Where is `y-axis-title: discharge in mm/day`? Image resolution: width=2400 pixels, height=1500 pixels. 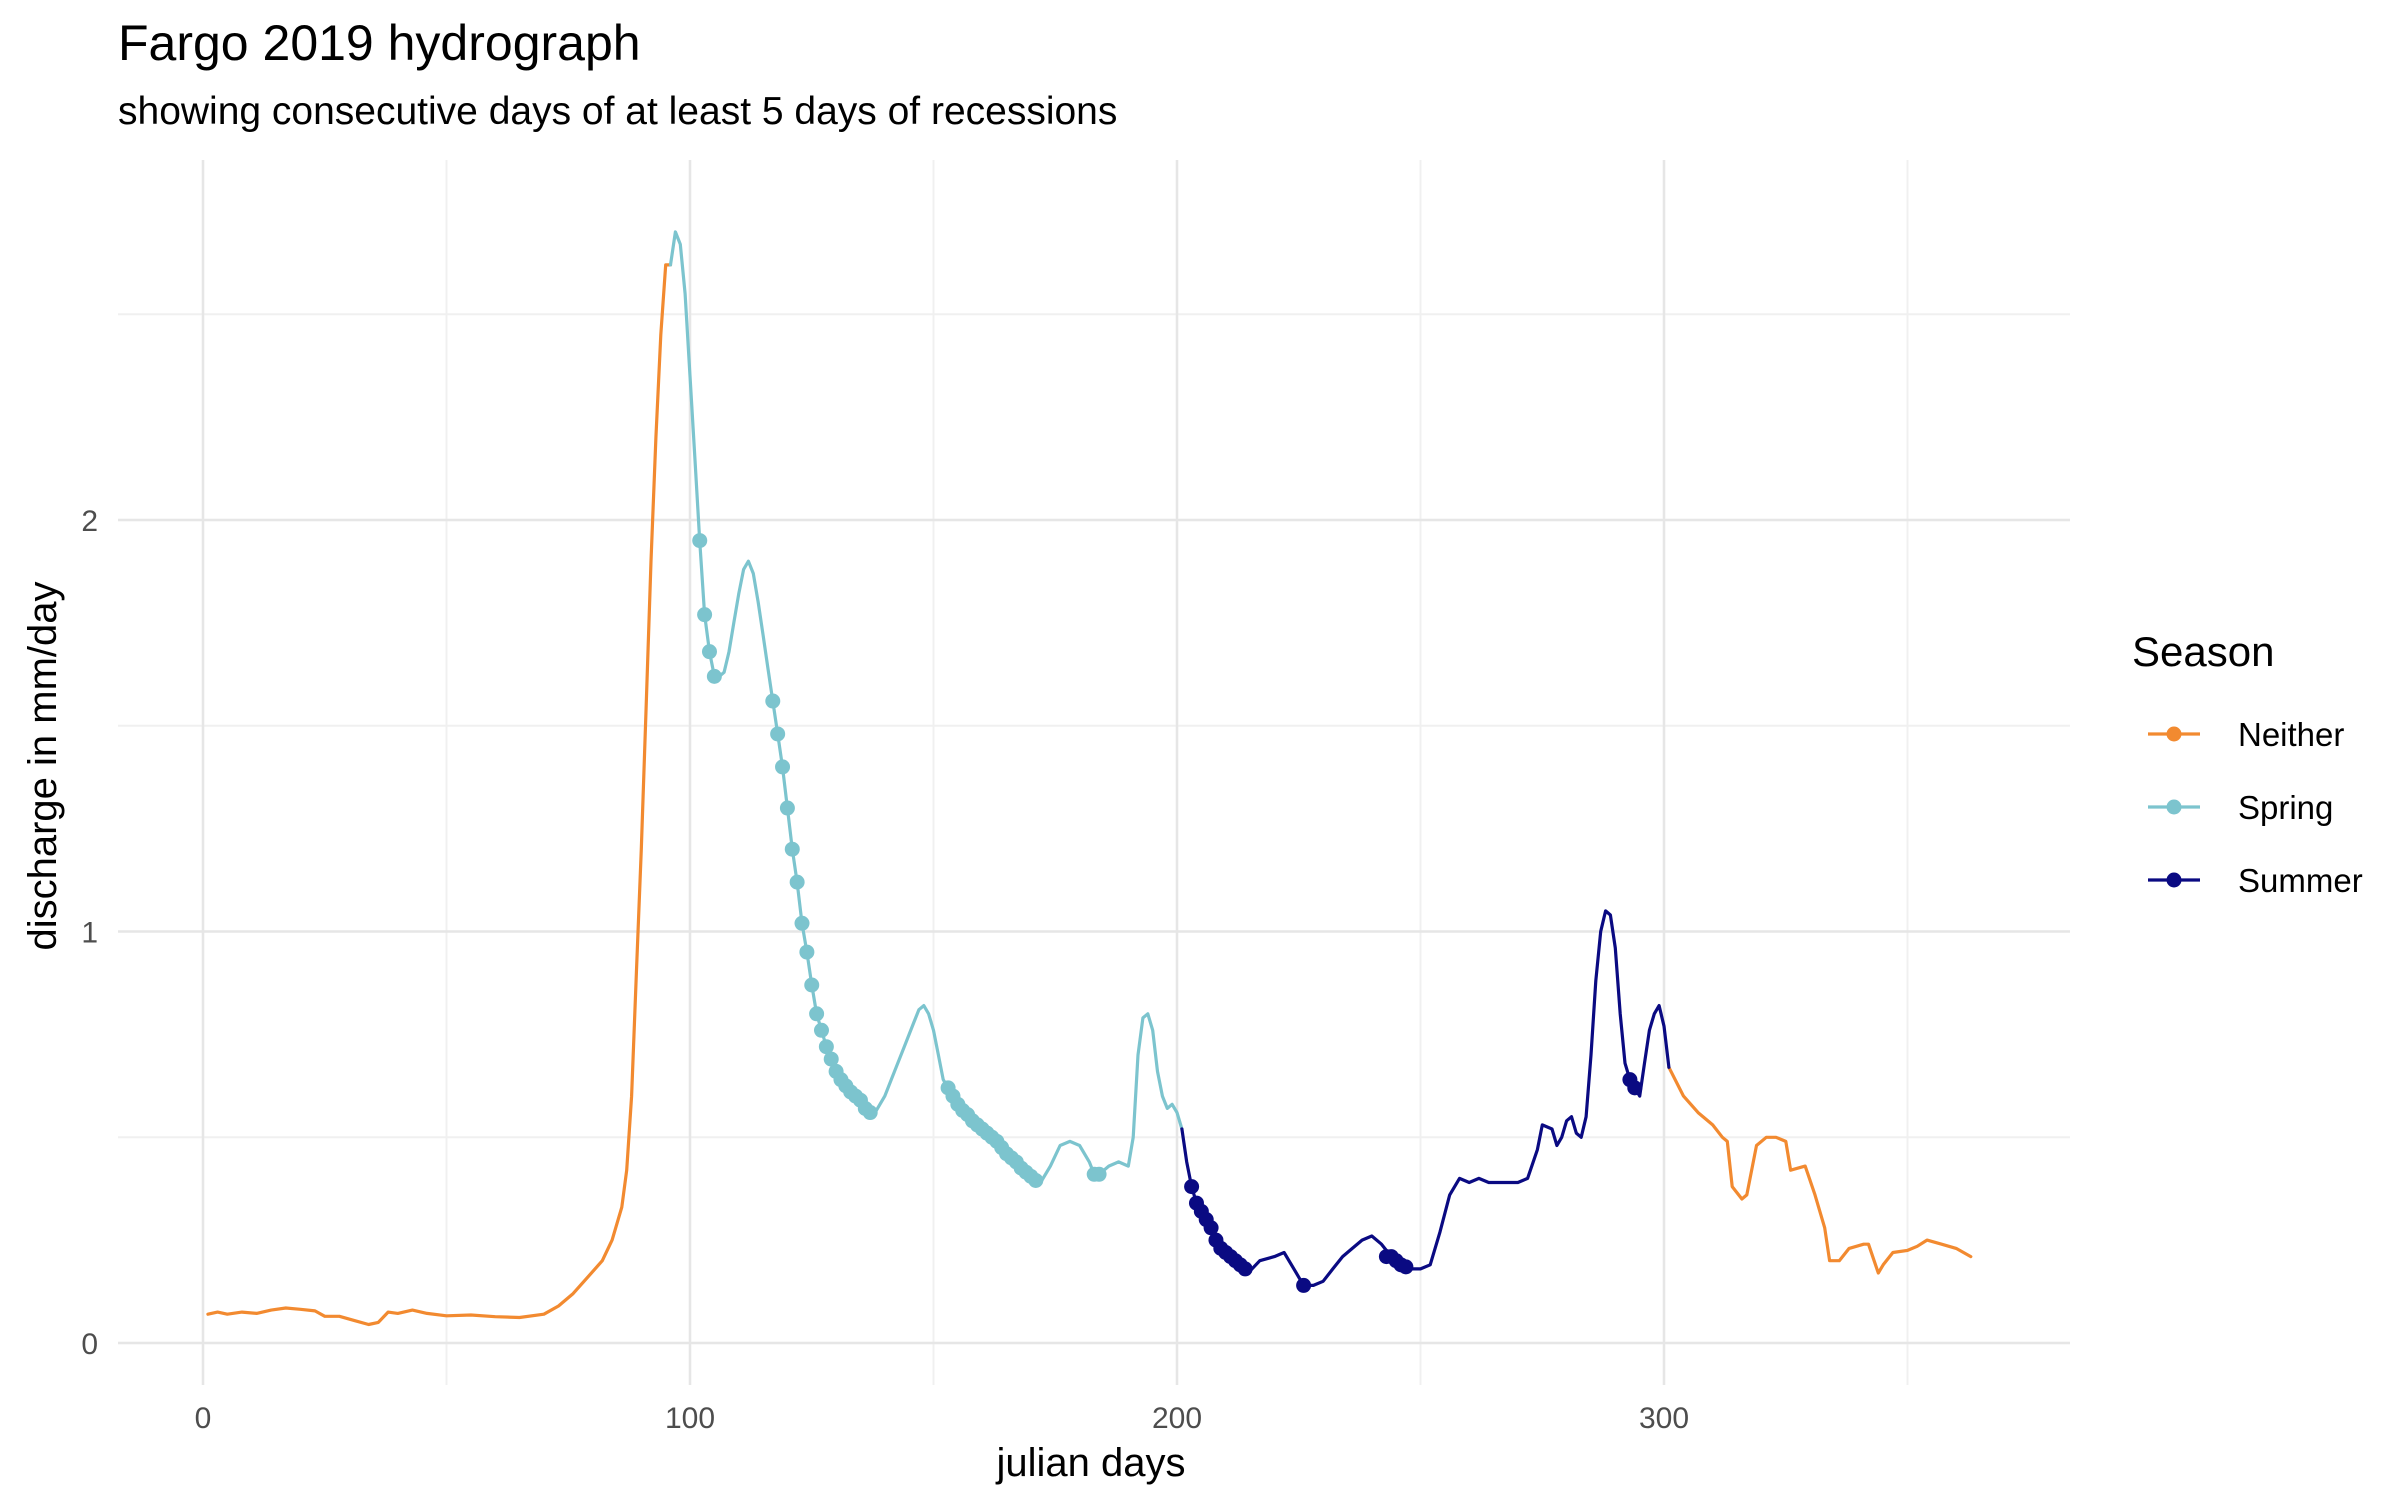
y-axis-title: discharge in mm/day is located at coordinates (43, 765).